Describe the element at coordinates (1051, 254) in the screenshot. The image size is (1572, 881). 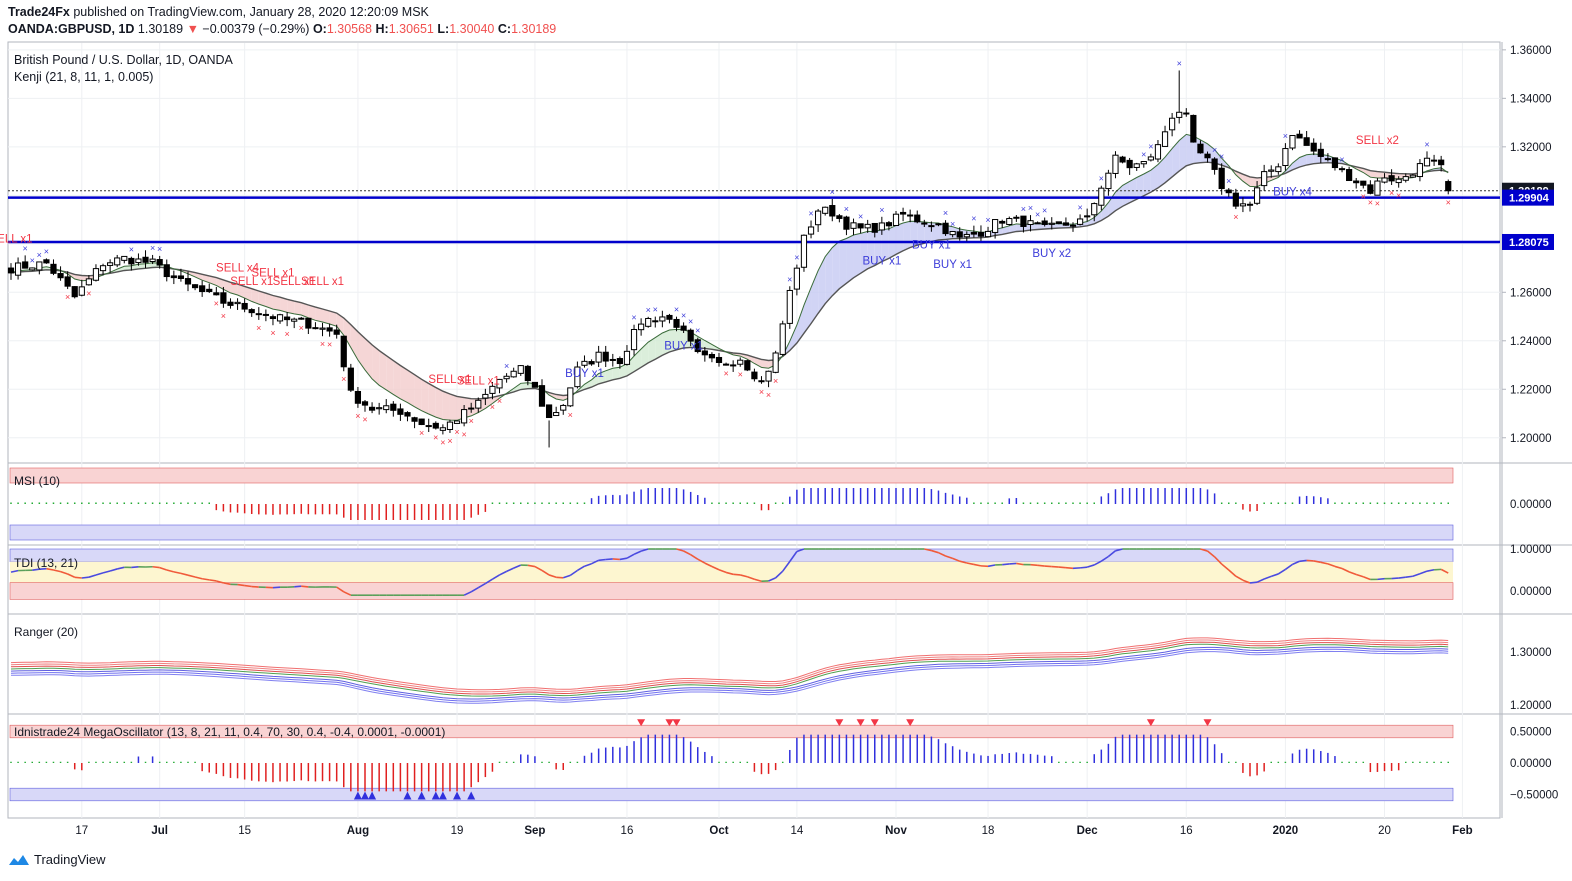
I see `signal-label: BUY x2` at that location.